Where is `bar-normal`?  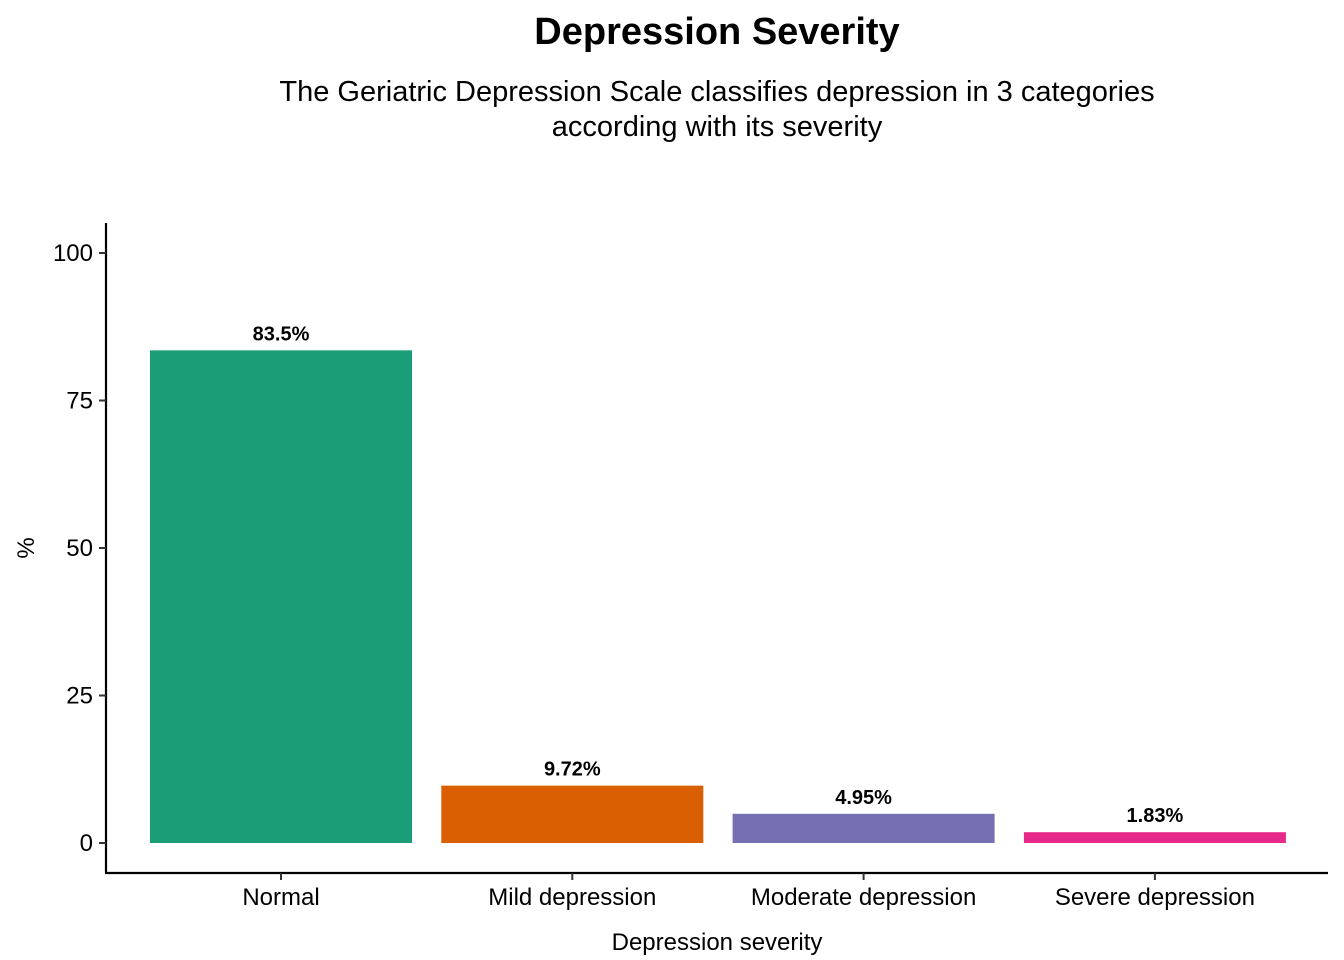 bar-normal is located at coordinates (281, 596).